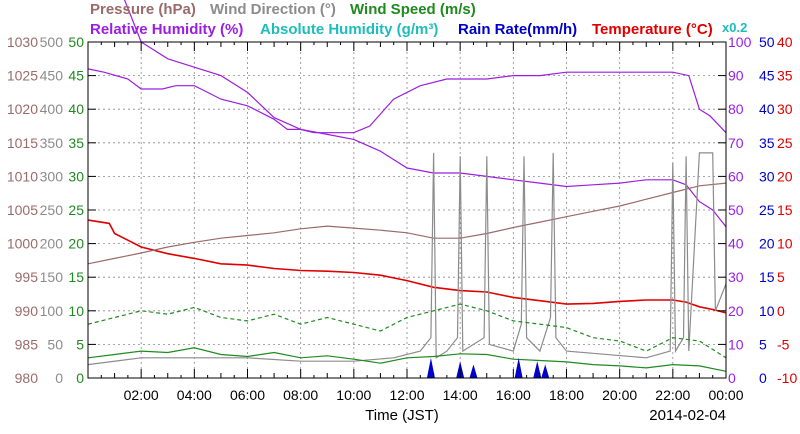 The height and width of the screenshot is (434, 800). I want to click on rain-tick-label: 5, so click(763, 344).